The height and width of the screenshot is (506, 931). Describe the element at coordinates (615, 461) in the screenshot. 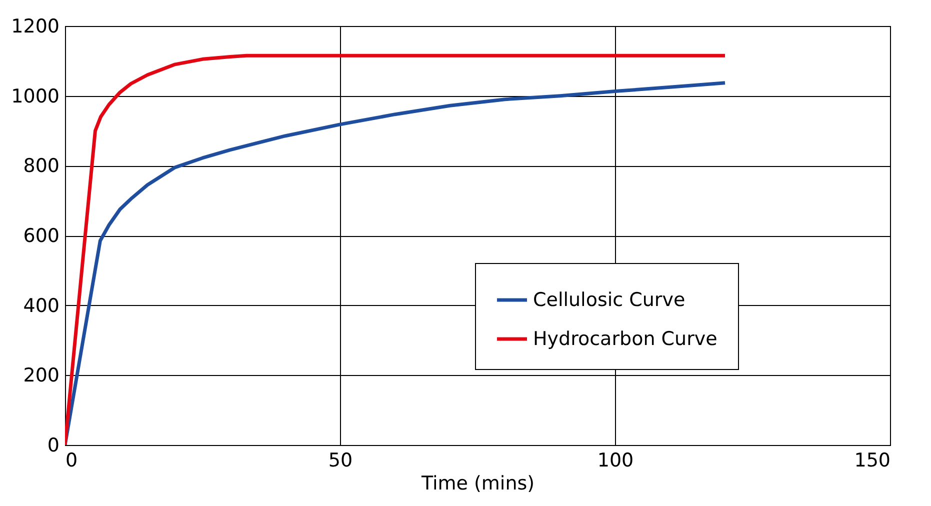

I see `x-tick-label: 100` at that location.